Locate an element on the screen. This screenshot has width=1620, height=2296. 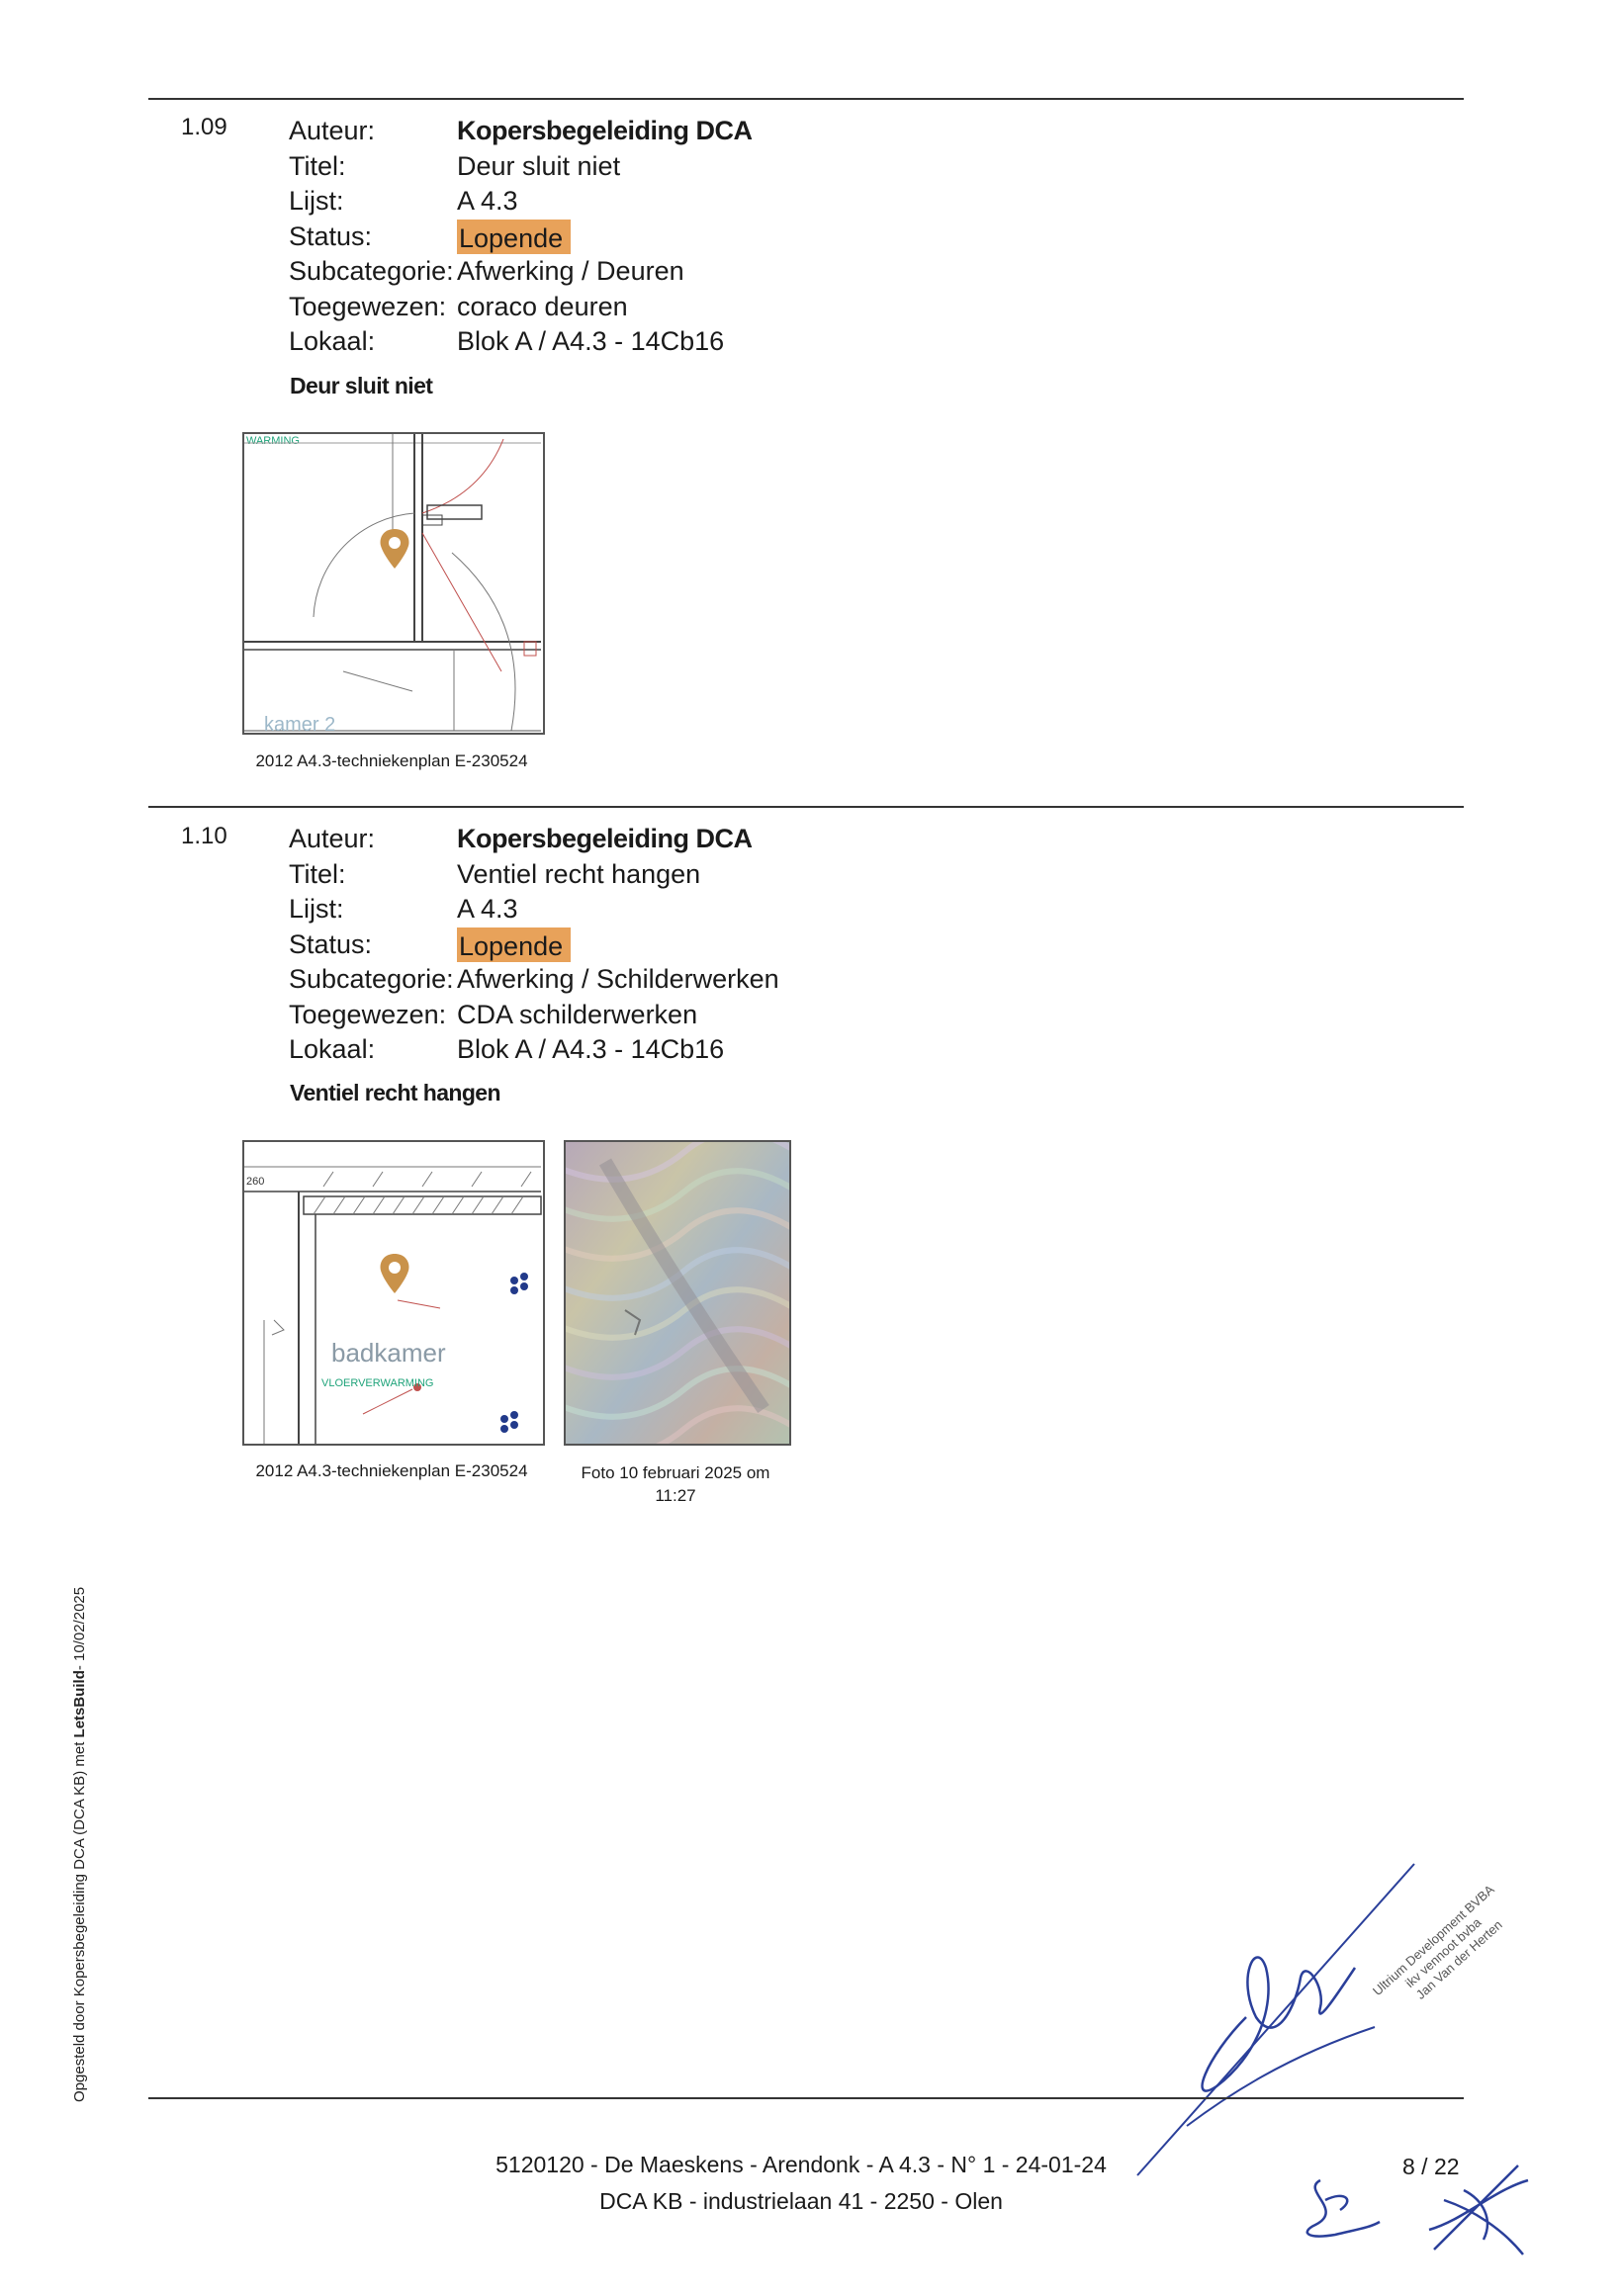
assigned-value: coraco deuren is located at coordinates (542, 306).